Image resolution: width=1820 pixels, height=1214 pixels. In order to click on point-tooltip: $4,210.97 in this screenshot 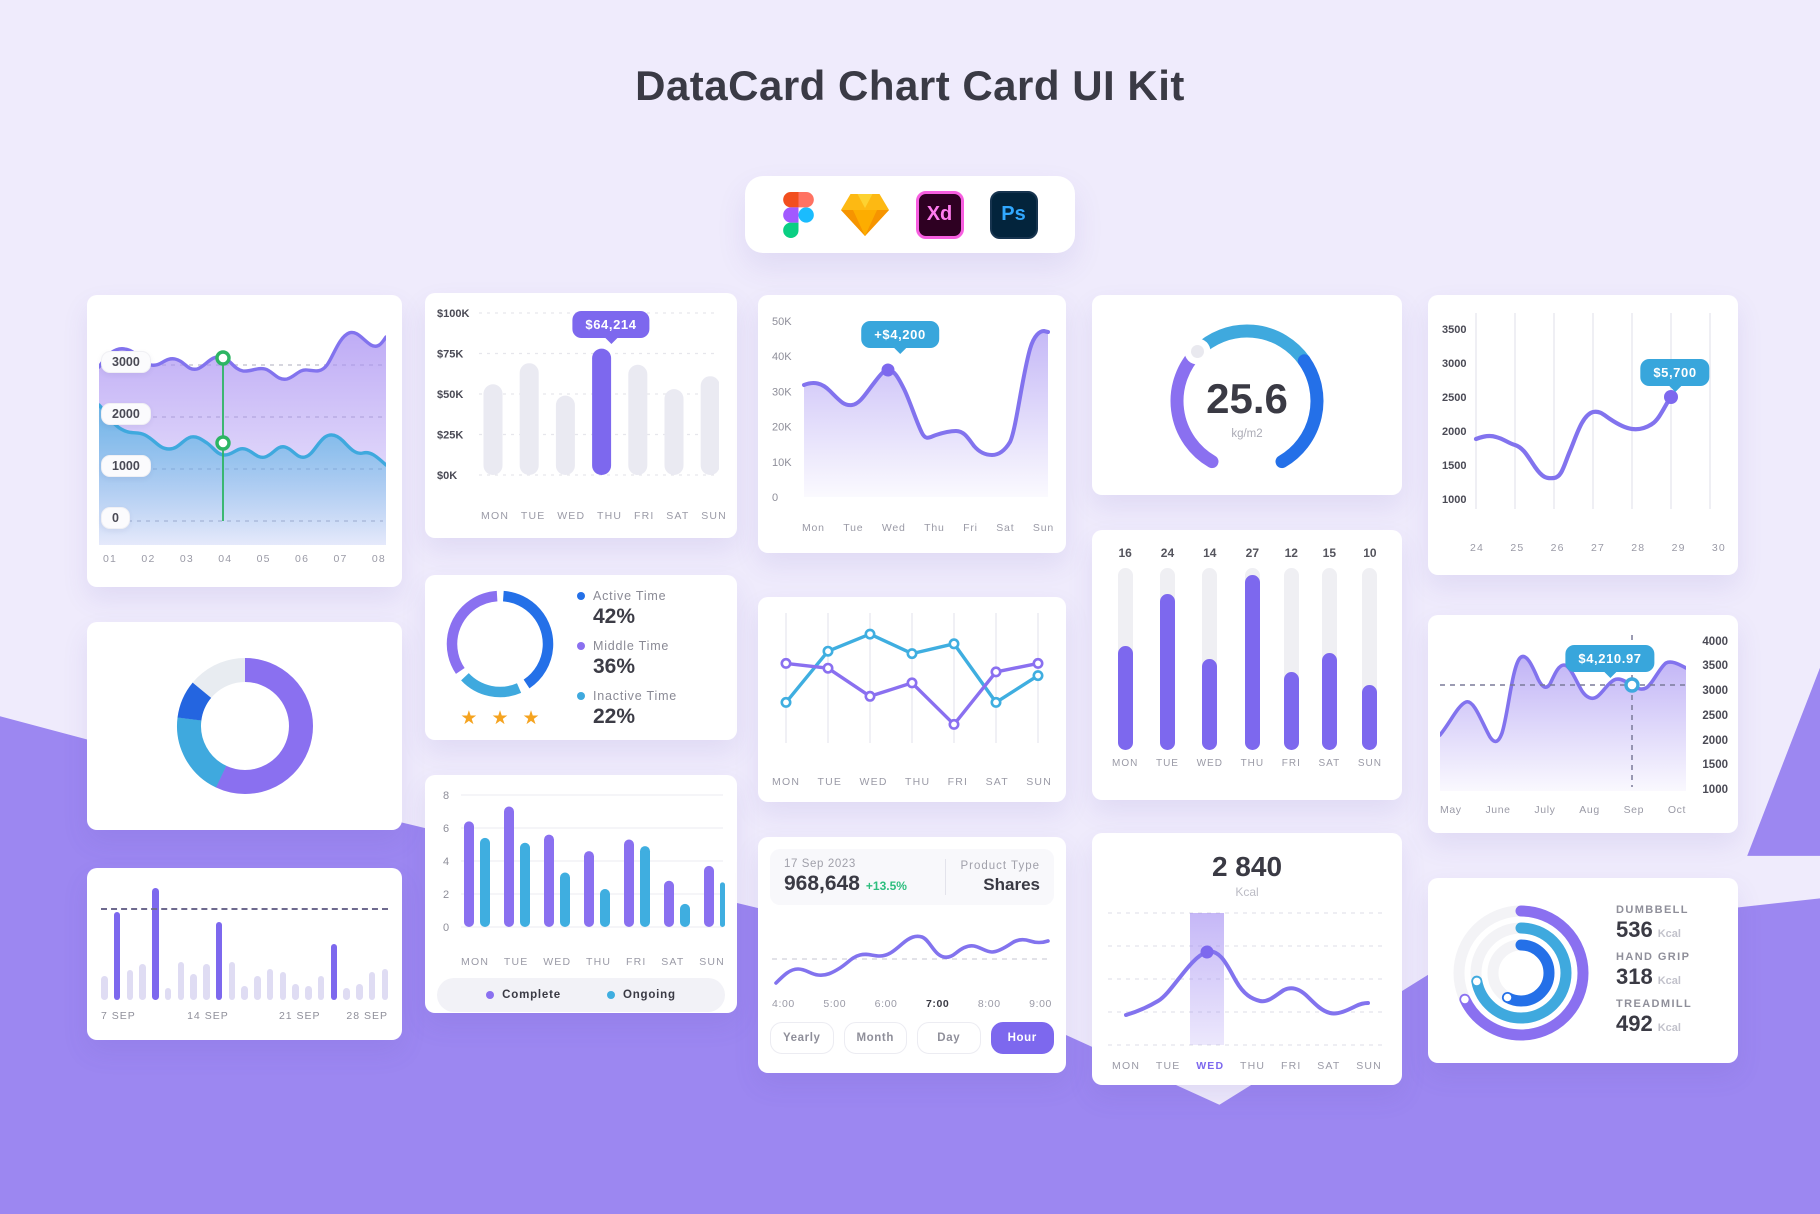, I will do `click(1610, 661)`.